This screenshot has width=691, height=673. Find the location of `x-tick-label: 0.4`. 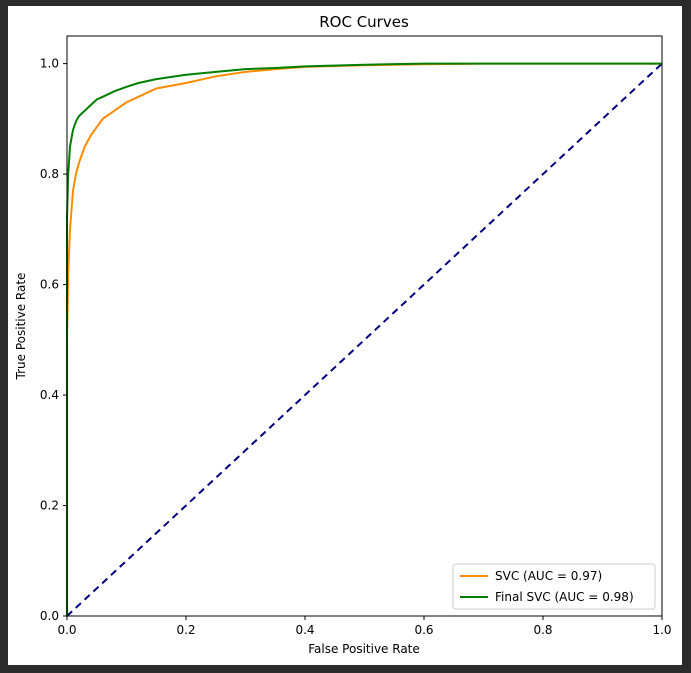

x-tick-label: 0.4 is located at coordinates (304, 630).